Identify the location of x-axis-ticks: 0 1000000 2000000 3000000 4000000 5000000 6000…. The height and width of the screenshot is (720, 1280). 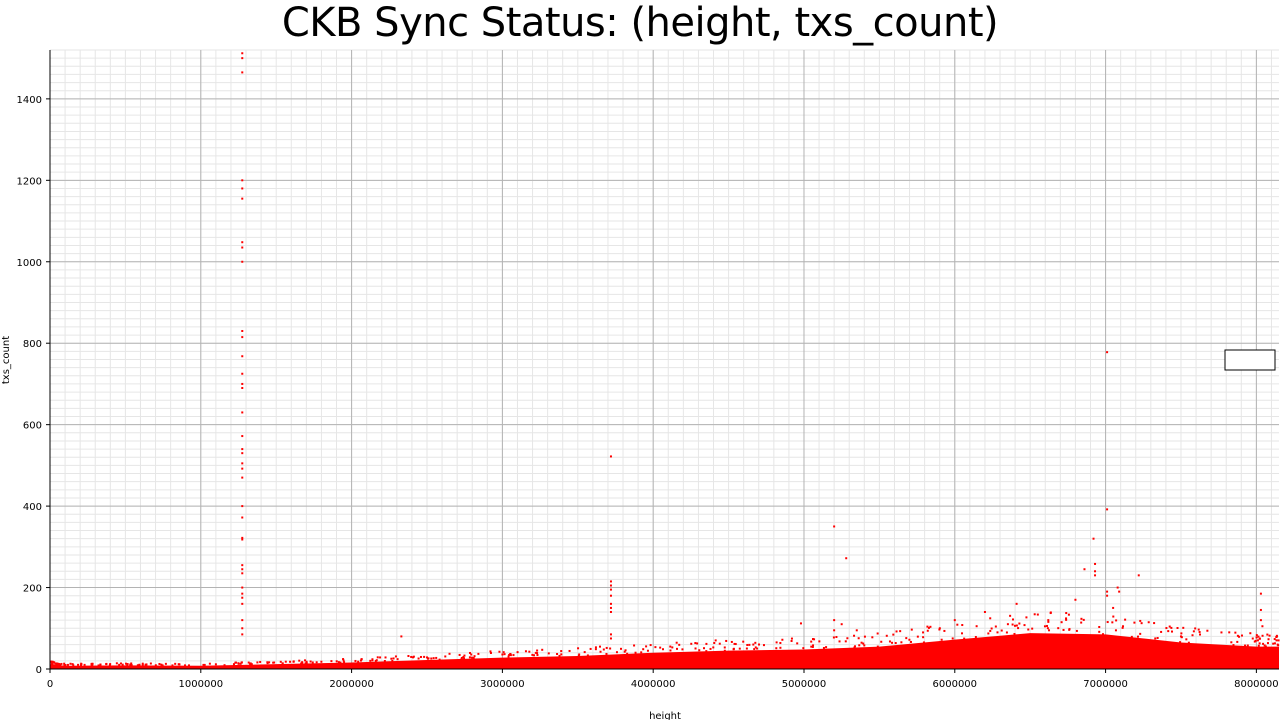
(663, 679).